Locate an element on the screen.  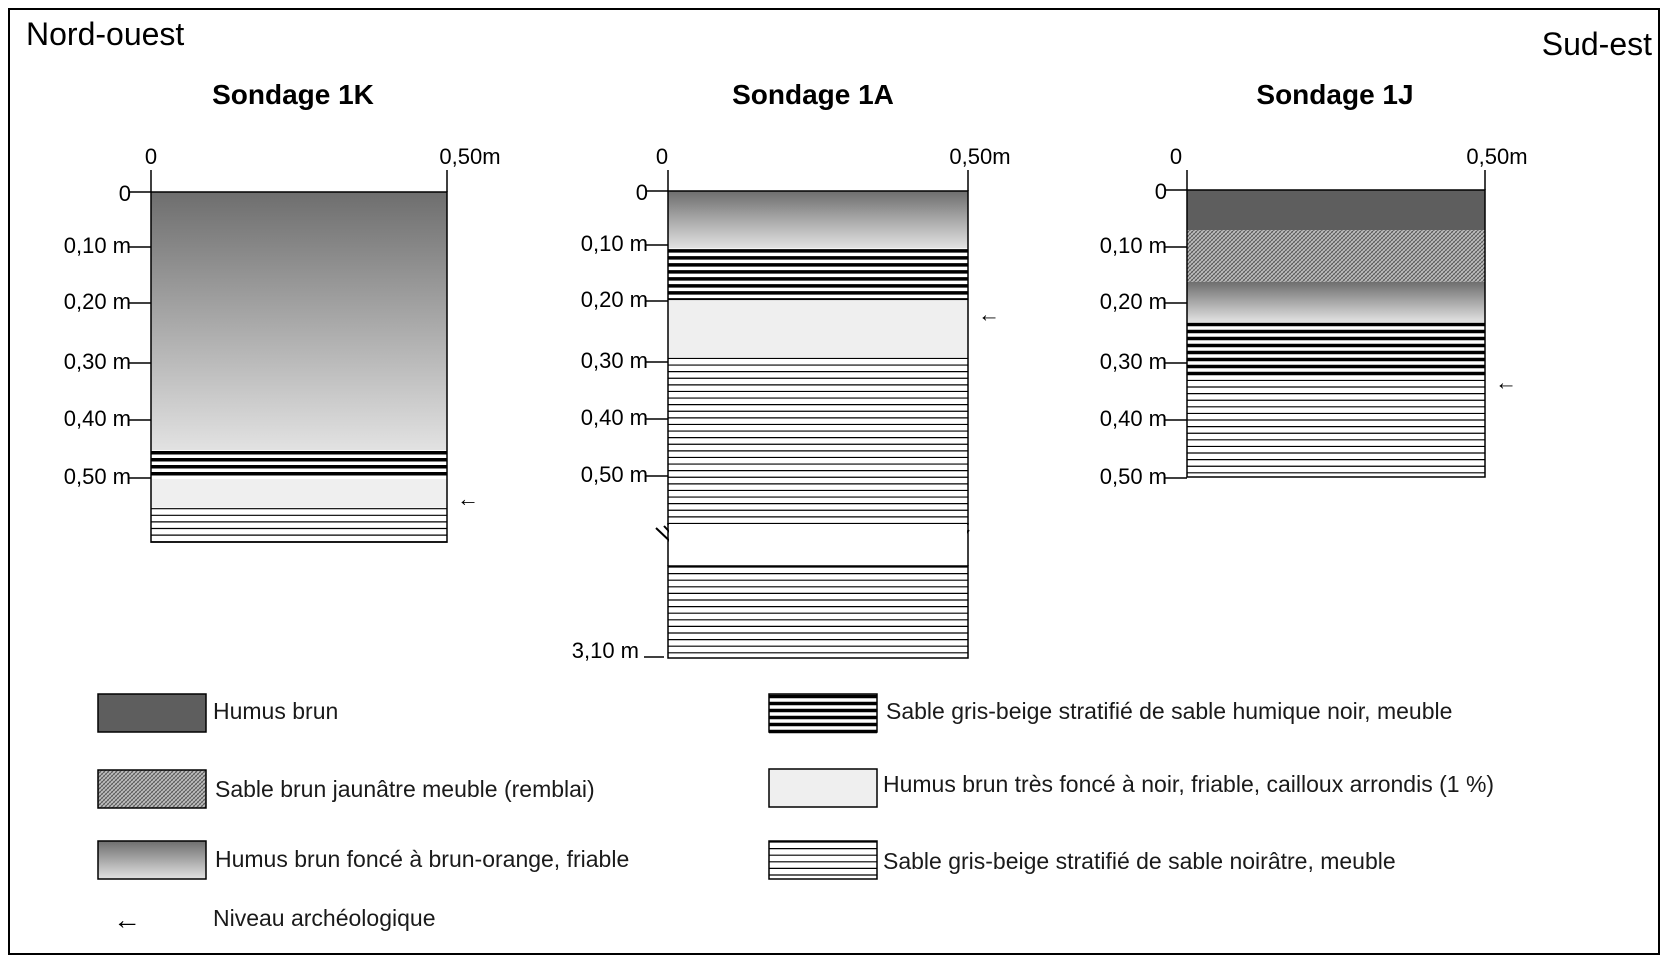
depth-break: 3,10 m is located at coordinates (771, 593).